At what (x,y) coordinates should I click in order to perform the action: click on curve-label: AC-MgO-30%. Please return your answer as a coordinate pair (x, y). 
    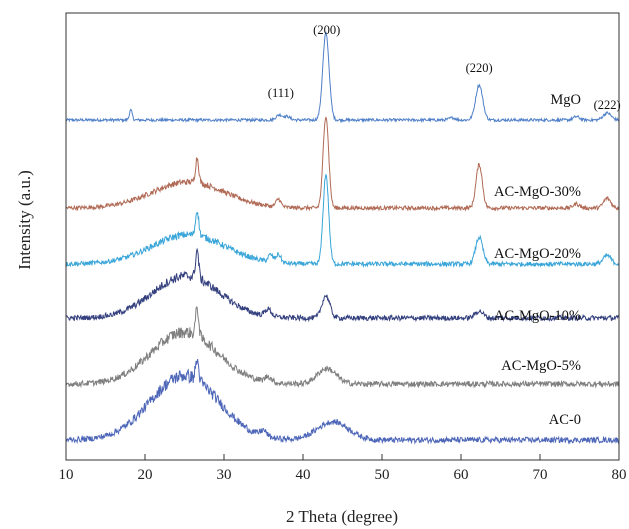
    Looking at the image, I should click on (537, 192).